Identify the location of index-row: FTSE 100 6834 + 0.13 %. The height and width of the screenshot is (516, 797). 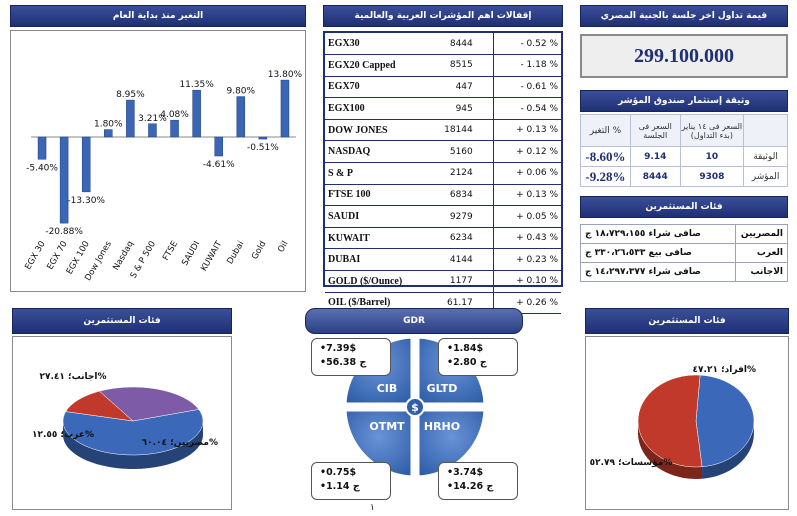
(443, 195).